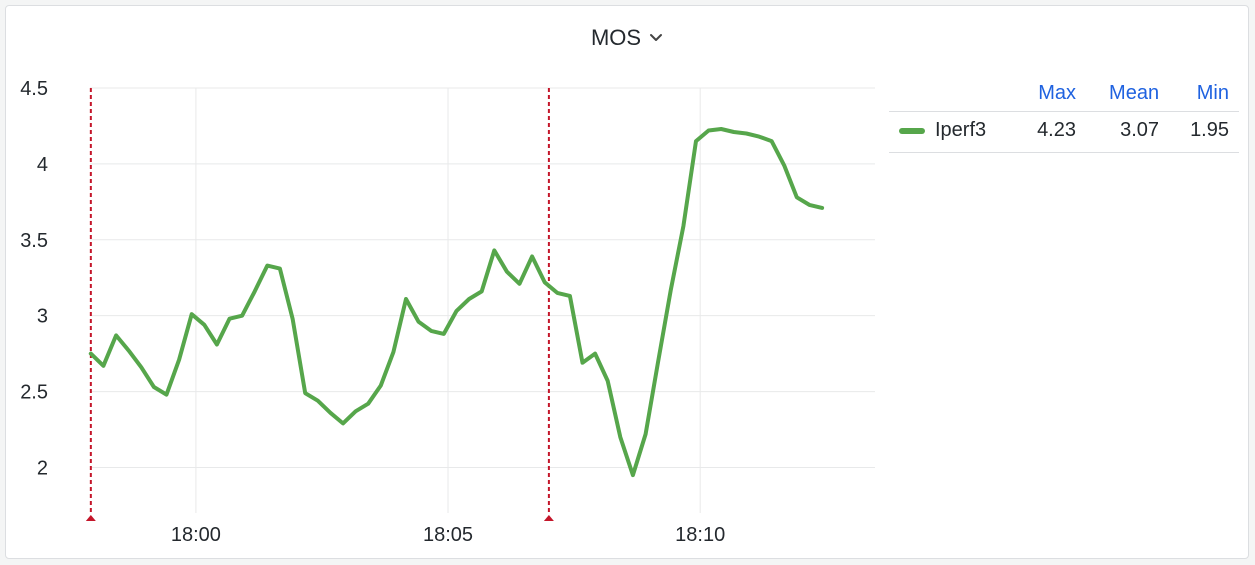 Image resolution: width=1255 pixels, height=565 pixels. What do you see at coordinates (448, 535) in the screenshot?
I see `x-tick-label: 18:05` at bounding box center [448, 535].